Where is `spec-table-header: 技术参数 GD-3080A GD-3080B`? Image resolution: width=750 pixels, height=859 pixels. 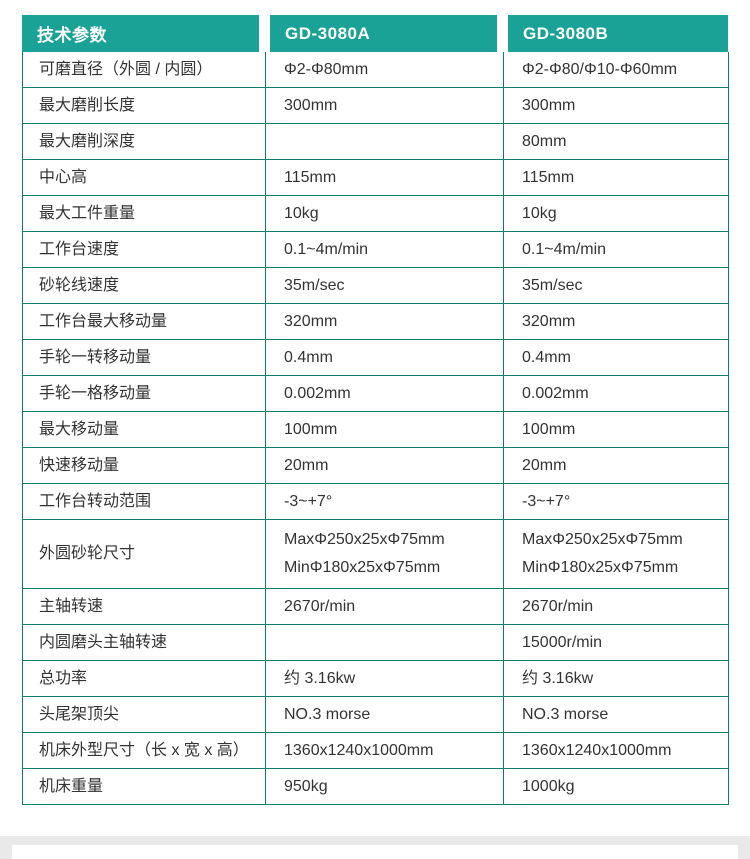 spec-table-header: 技术参数 GD-3080A GD-3080B is located at coordinates (375, 33).